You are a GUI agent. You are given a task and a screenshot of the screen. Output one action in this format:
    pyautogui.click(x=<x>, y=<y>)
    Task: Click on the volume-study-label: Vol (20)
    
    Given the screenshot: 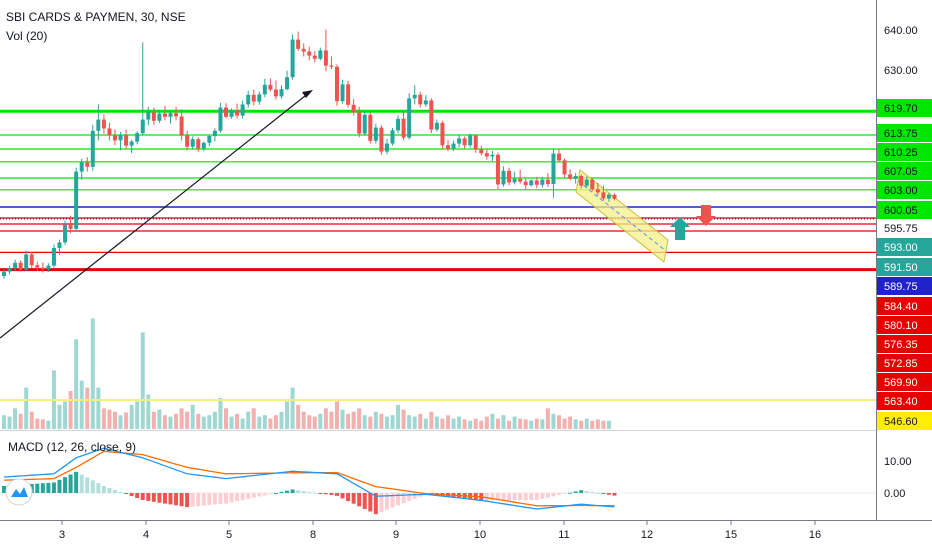 What is the action you would take?
    pyautogui.click(x=27, y=36)
    